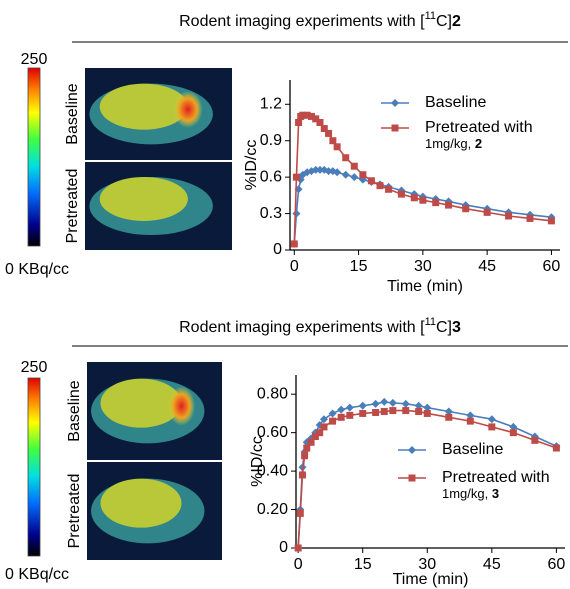  What do you see at coordinates (37, 269) in the screenshot?
I see `scale-min-label: 0 KBq/cc` at bounding box center [37, 269].